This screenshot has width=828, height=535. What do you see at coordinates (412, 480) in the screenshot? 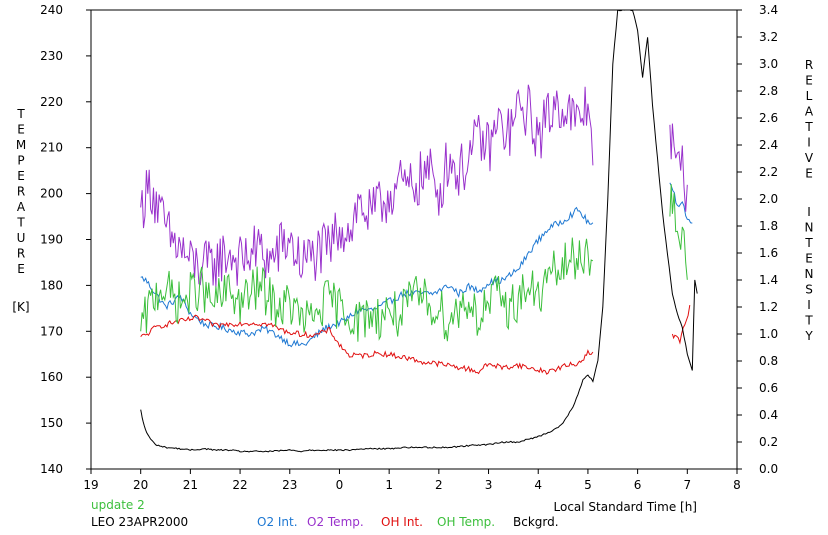
I see `x-axis: 19 20 21 22 23 0 1 2 3 4 5 6 7 8` at bounding box center [412, 480].